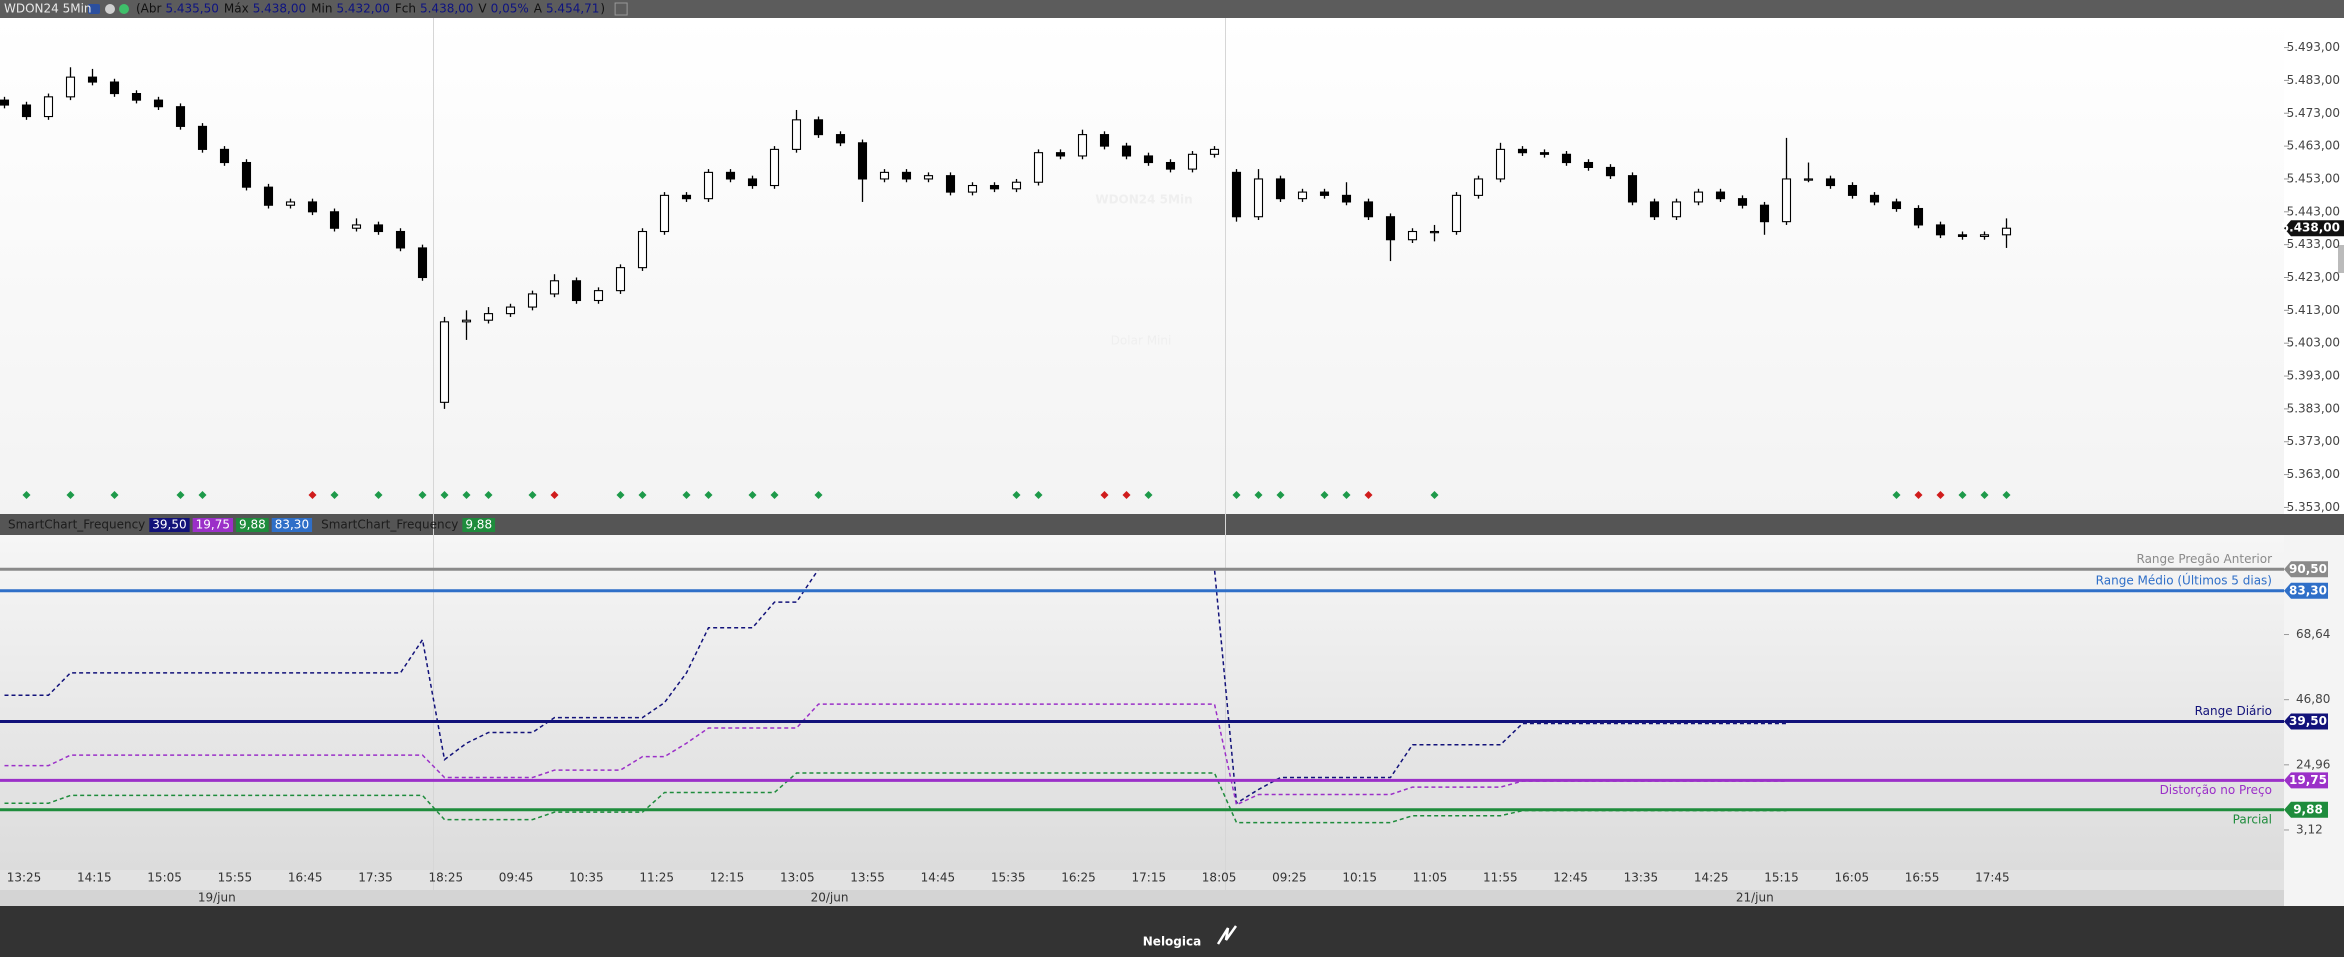 This screenshot has height=957, width=2344. Describe the element at coordinates (1227, 935) in the screenshot. I see `brand-logo` at that location.